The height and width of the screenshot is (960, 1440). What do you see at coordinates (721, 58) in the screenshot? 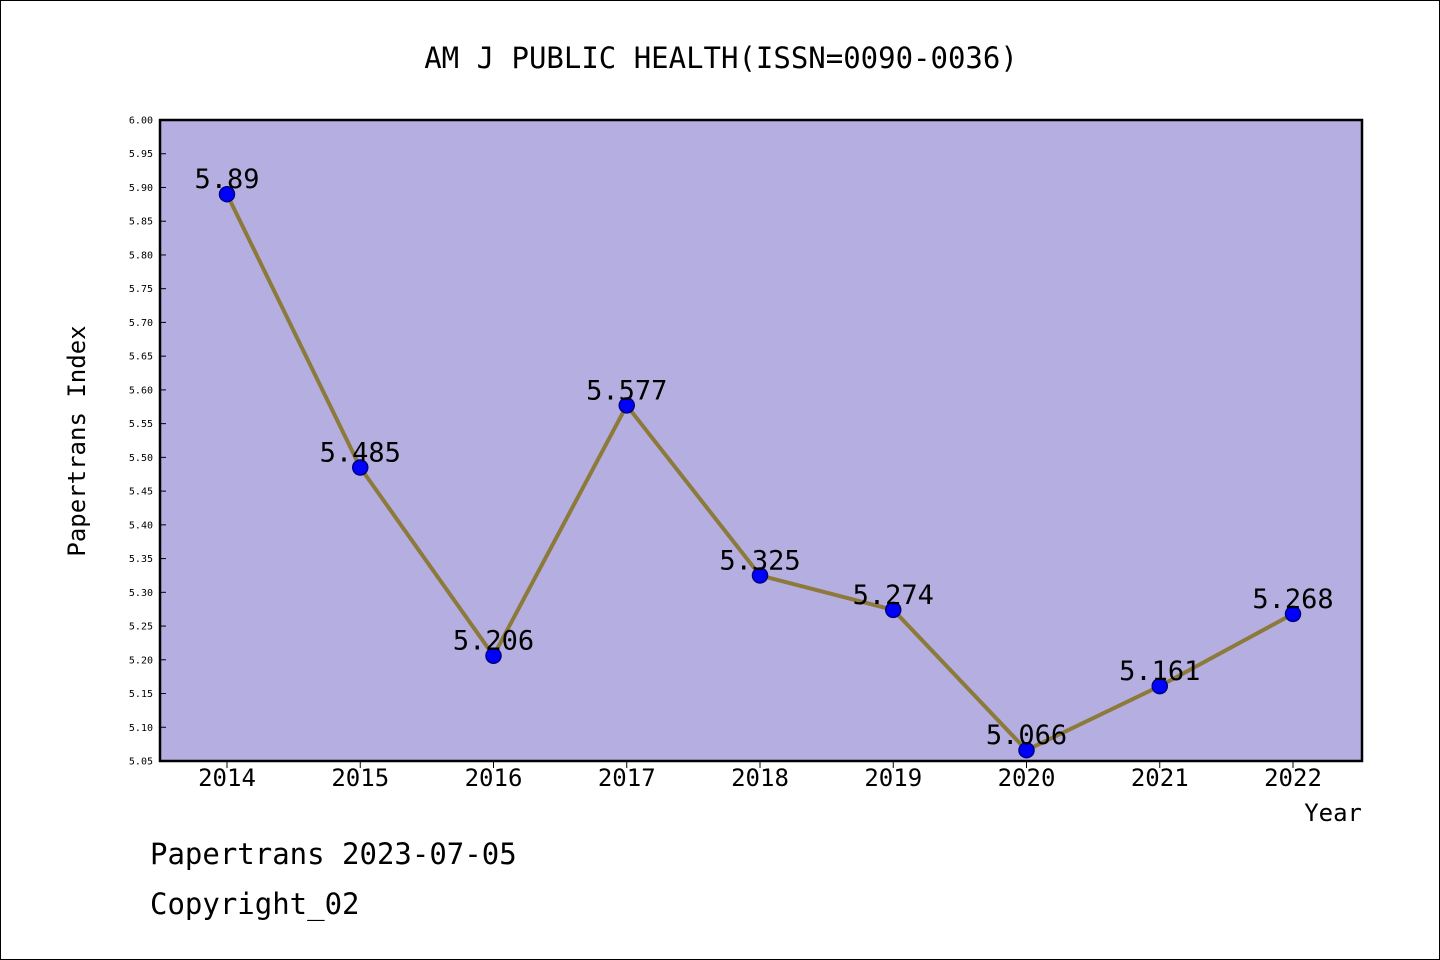
I see `chart-title: AM J PUBLIC HEALTH(ISSN=0090-0036)` at bounding box center [721, 58].